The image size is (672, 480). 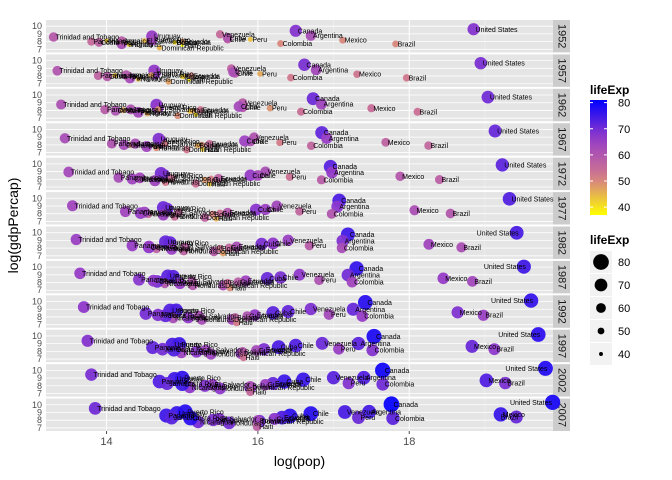 What do you see at coordinates (483, 282) in the screenshot?
I see `point-label: Brazil` at bounding box center [483, 282].